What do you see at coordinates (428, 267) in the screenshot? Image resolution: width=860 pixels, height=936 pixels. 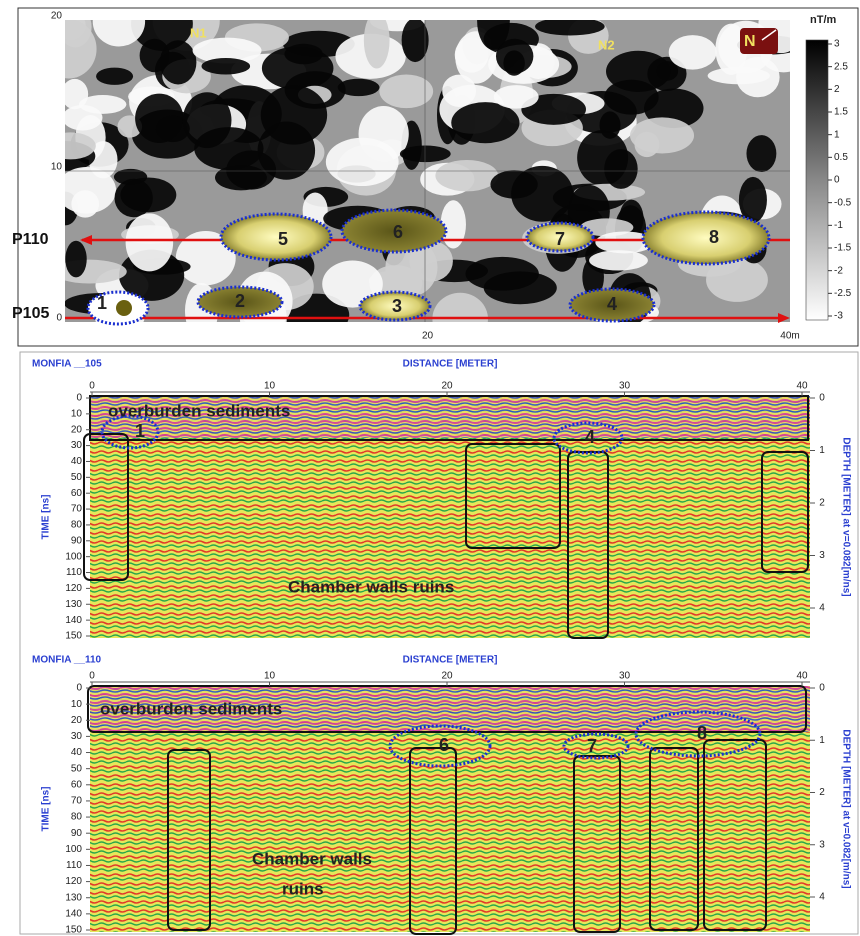 I see `map-anomalies` at bounding box center [428, 267].